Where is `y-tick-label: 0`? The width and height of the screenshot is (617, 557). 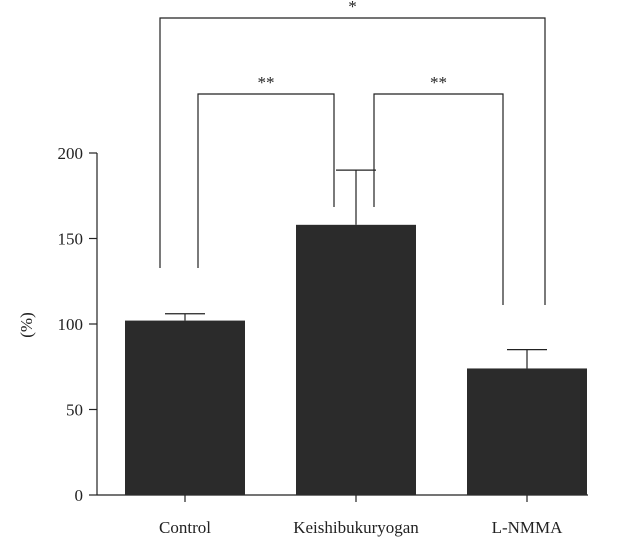 y-tick-label: 0 is located at coordinates (79, 495).